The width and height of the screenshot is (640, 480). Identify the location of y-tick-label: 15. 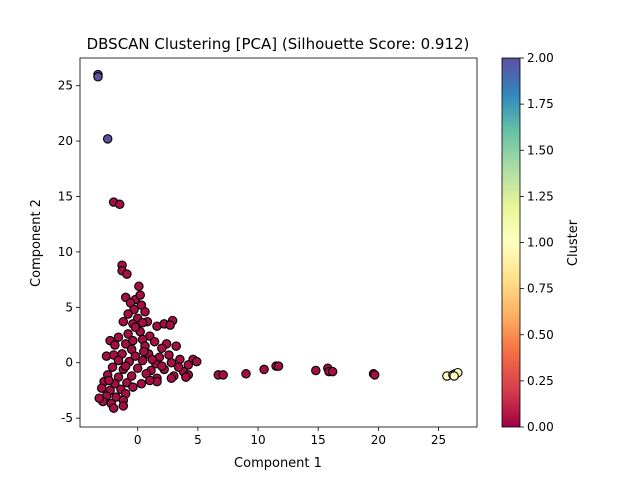
(65, 197).